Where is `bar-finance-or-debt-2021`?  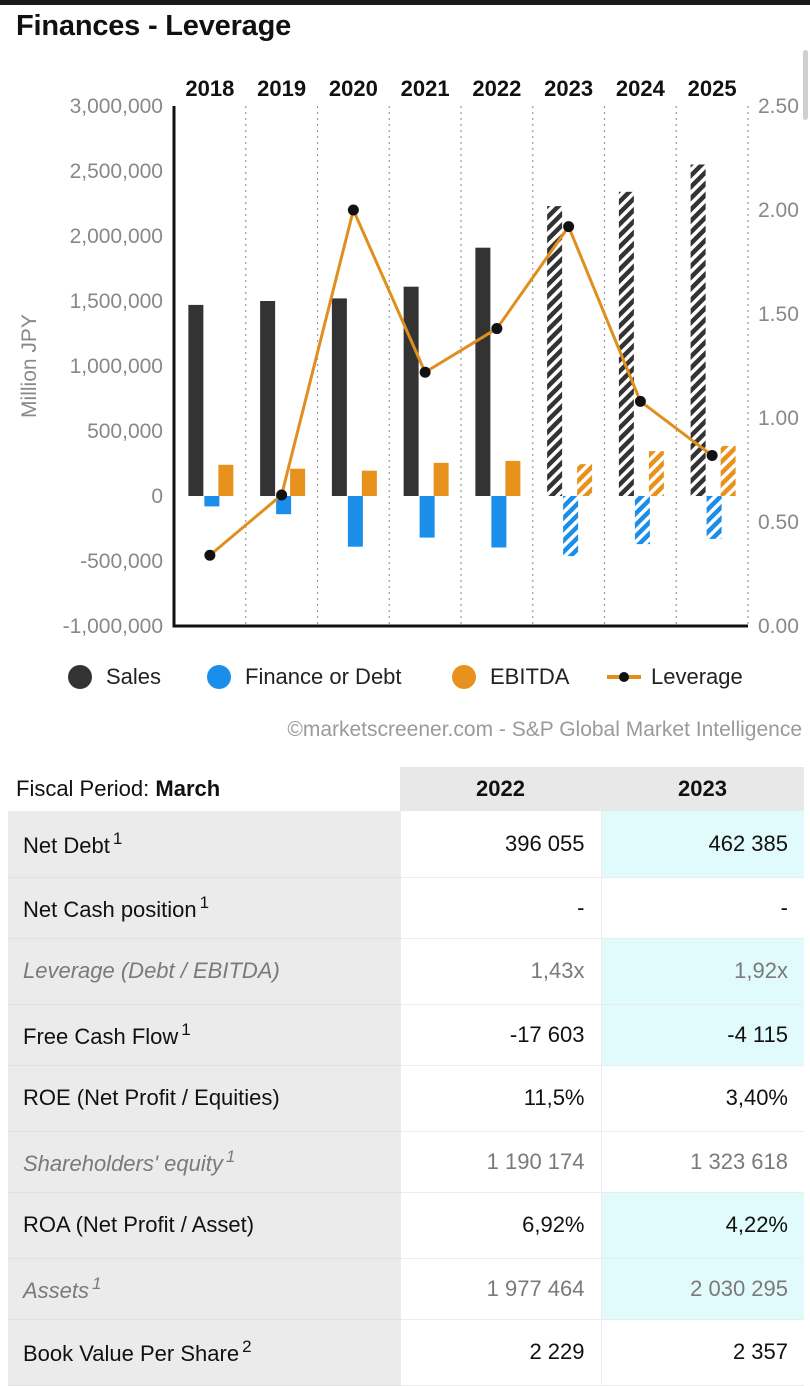 bar-finance-or-debt-2021 is located at coordinates (427, 517).